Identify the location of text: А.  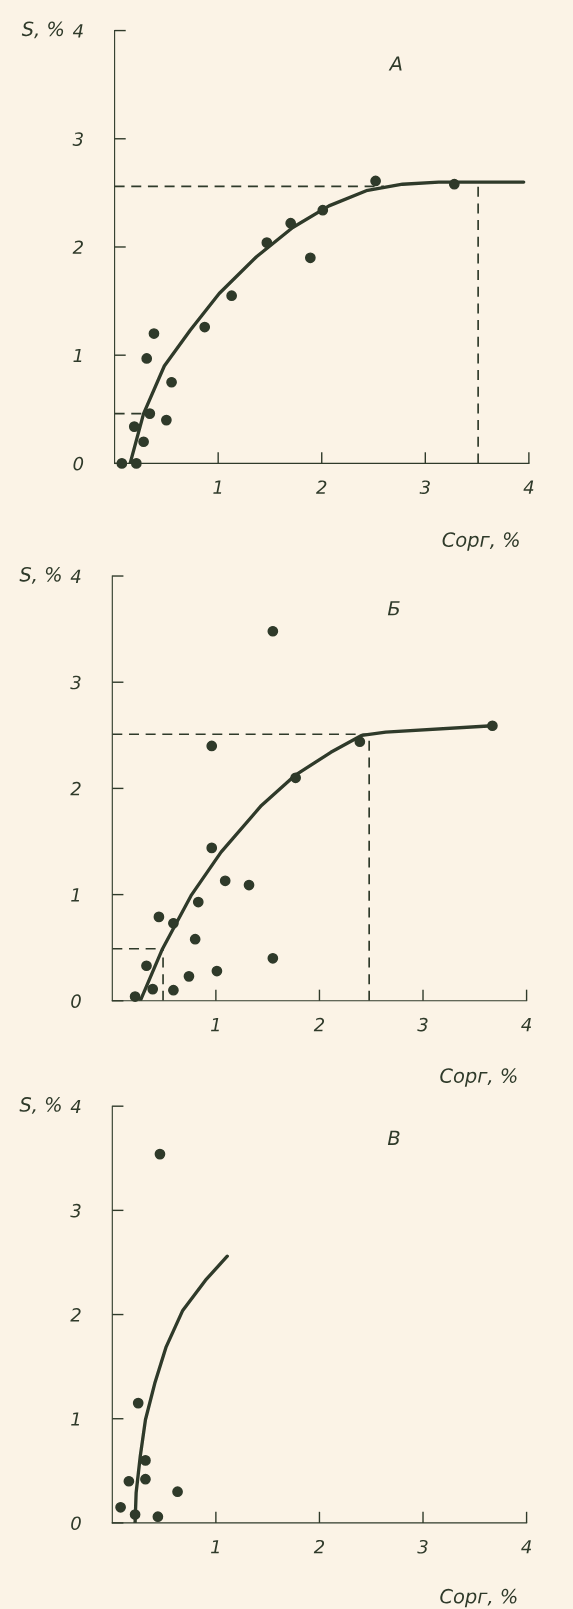
(395, 63).